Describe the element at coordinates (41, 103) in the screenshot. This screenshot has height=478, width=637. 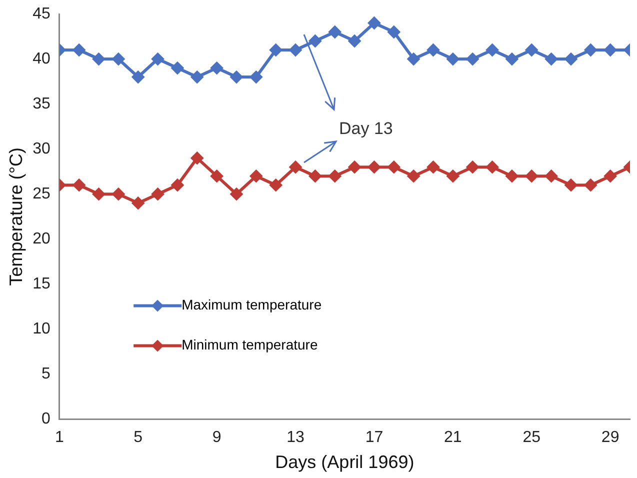
I see `y-tick-label: 35` at that location.